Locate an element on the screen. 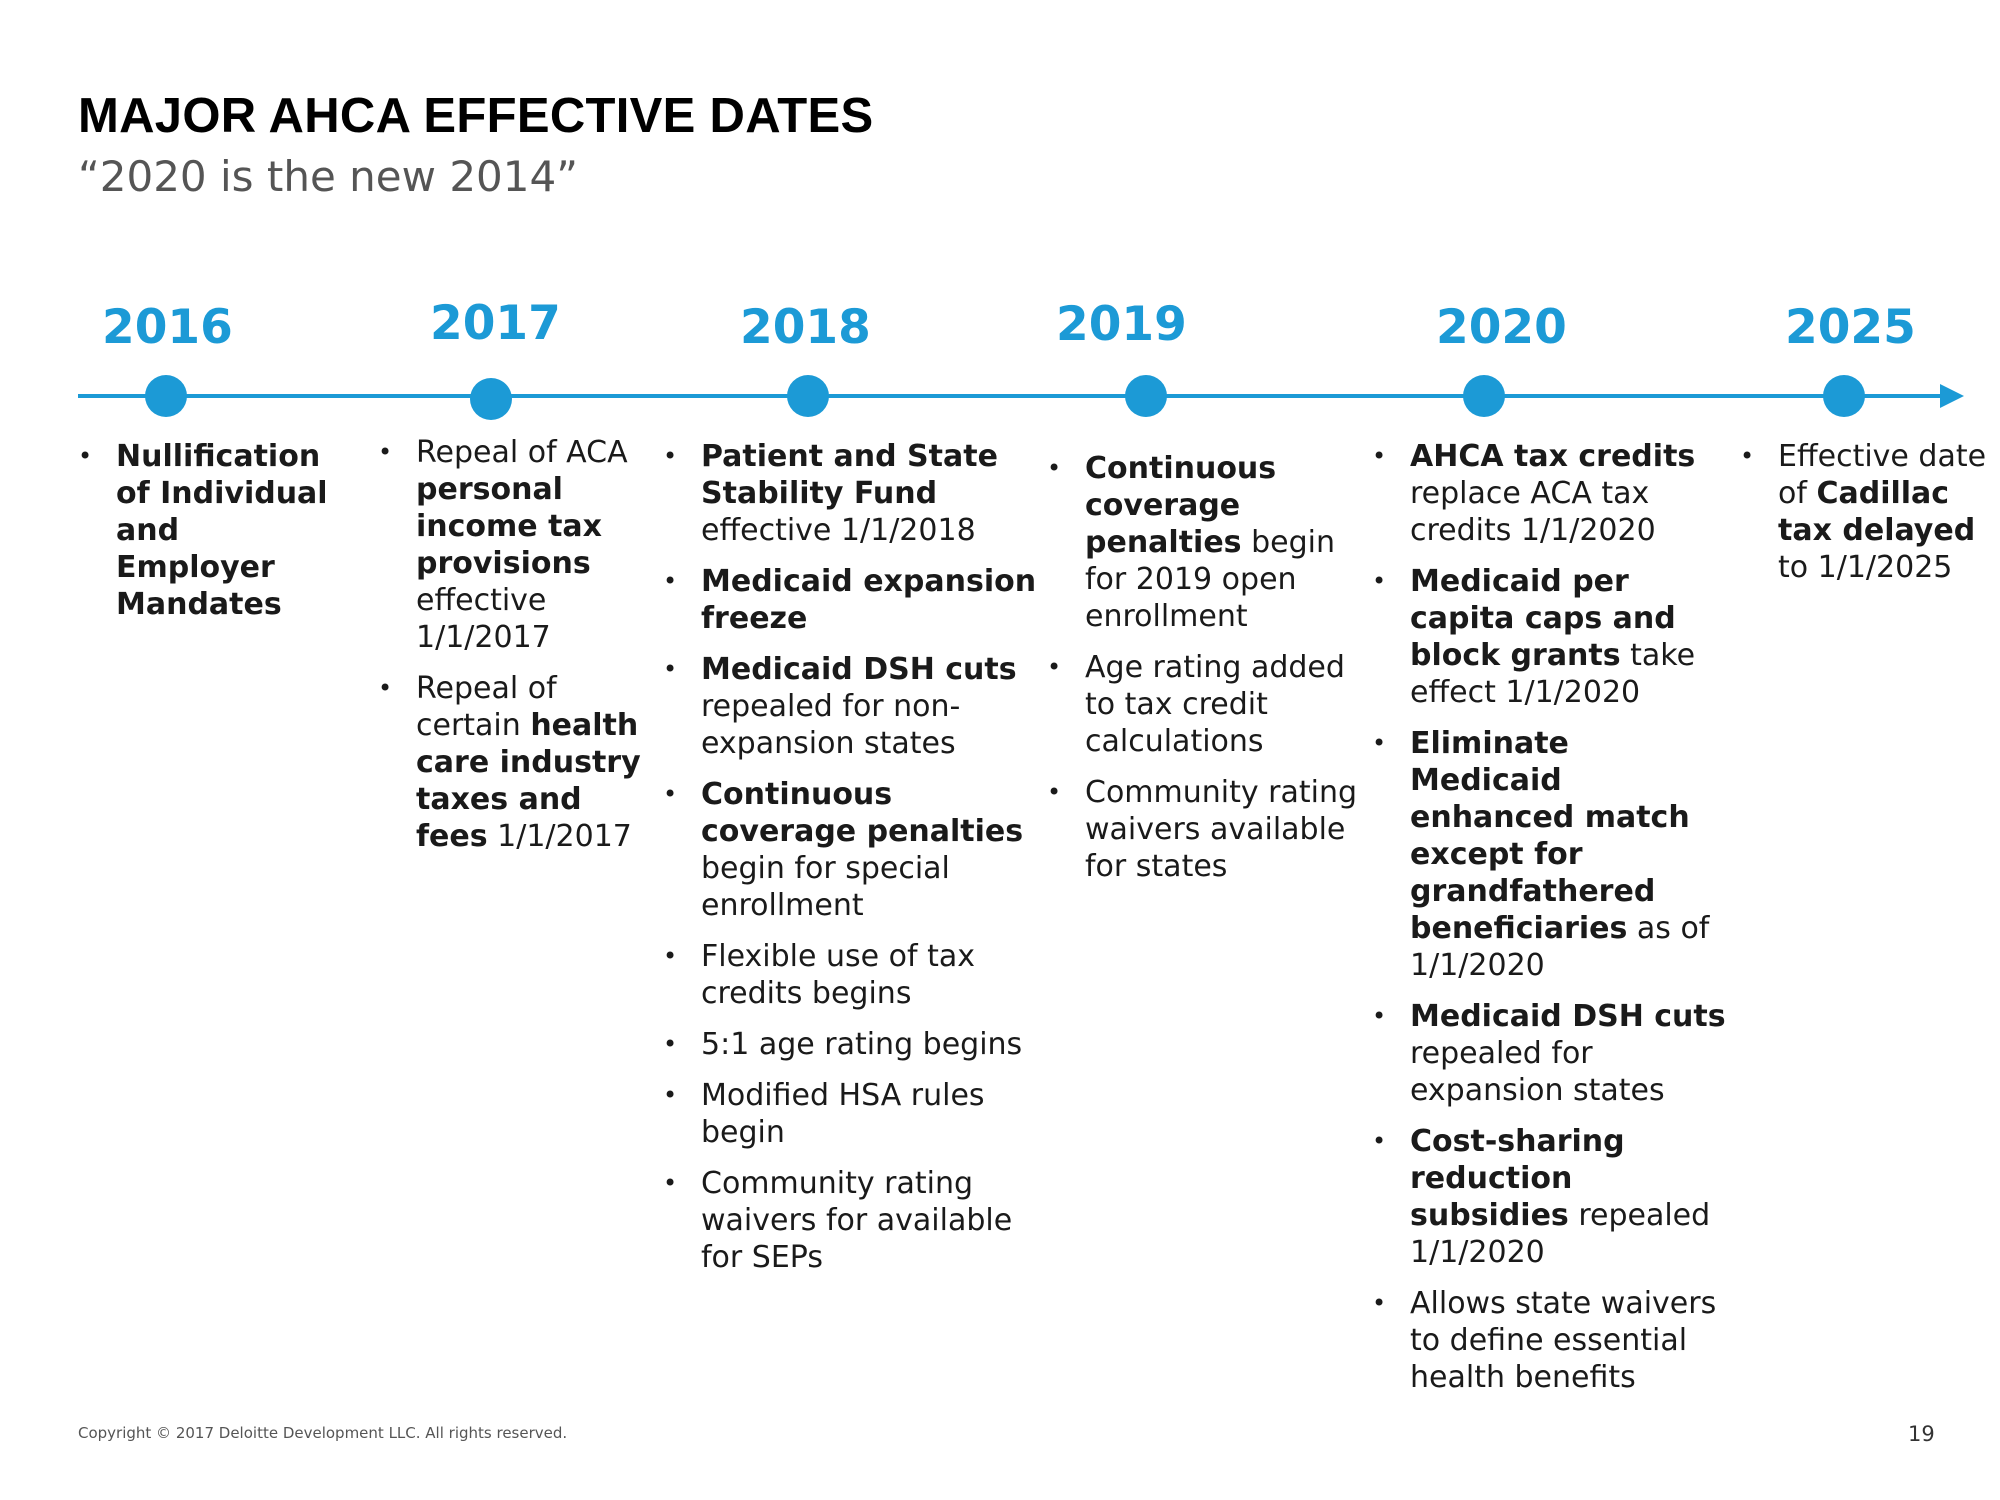 This screenshot has height=1500, width=2000. bullet-text: Repeal of certain is located at coordinates (486, 707).